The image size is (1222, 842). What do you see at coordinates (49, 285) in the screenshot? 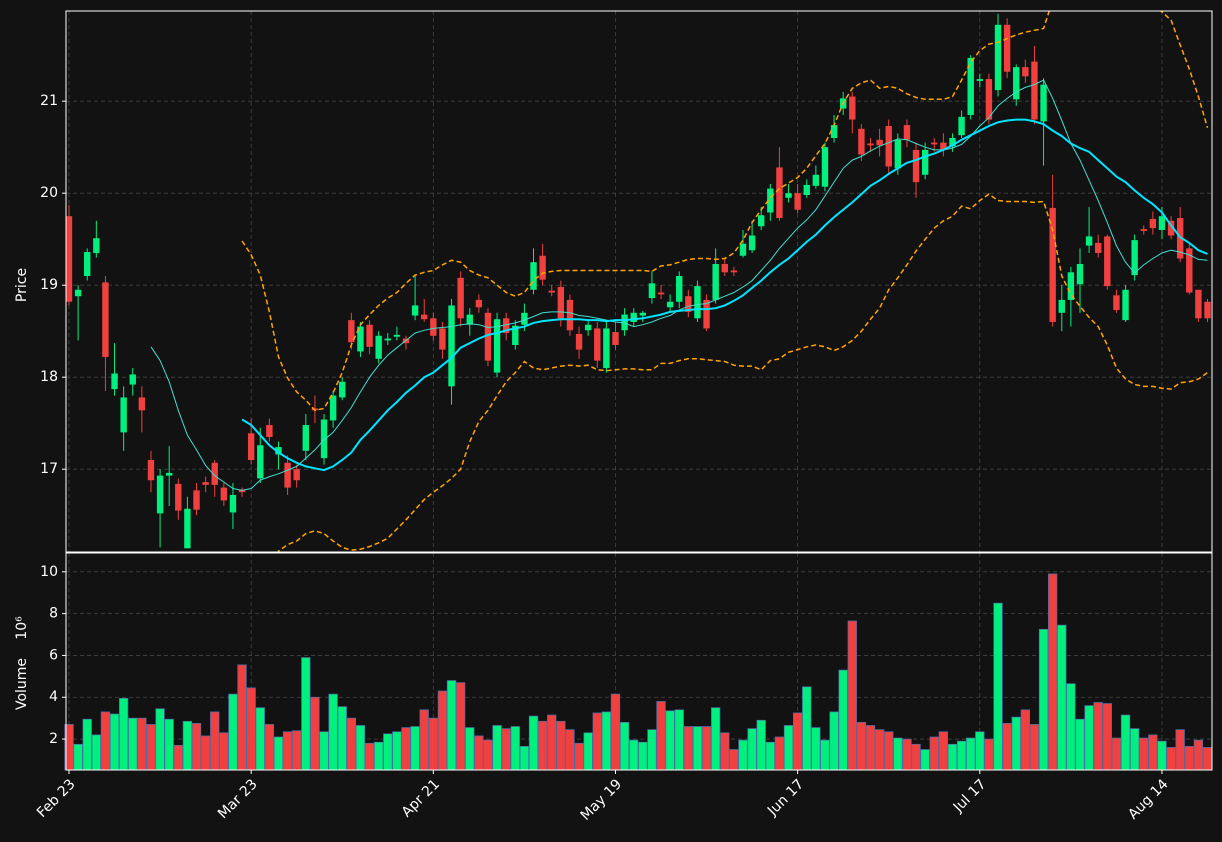
I see `y-tick-label: 19` at bounding box center [49, 285].